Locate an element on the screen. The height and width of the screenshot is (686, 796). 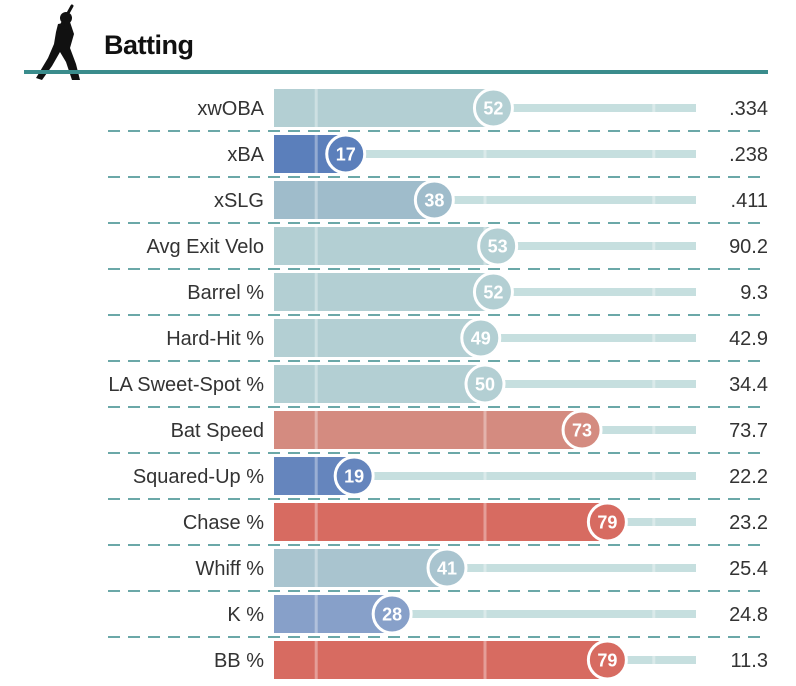
metric-label: Avg Exit Velo is located at coordinates (205, 247).